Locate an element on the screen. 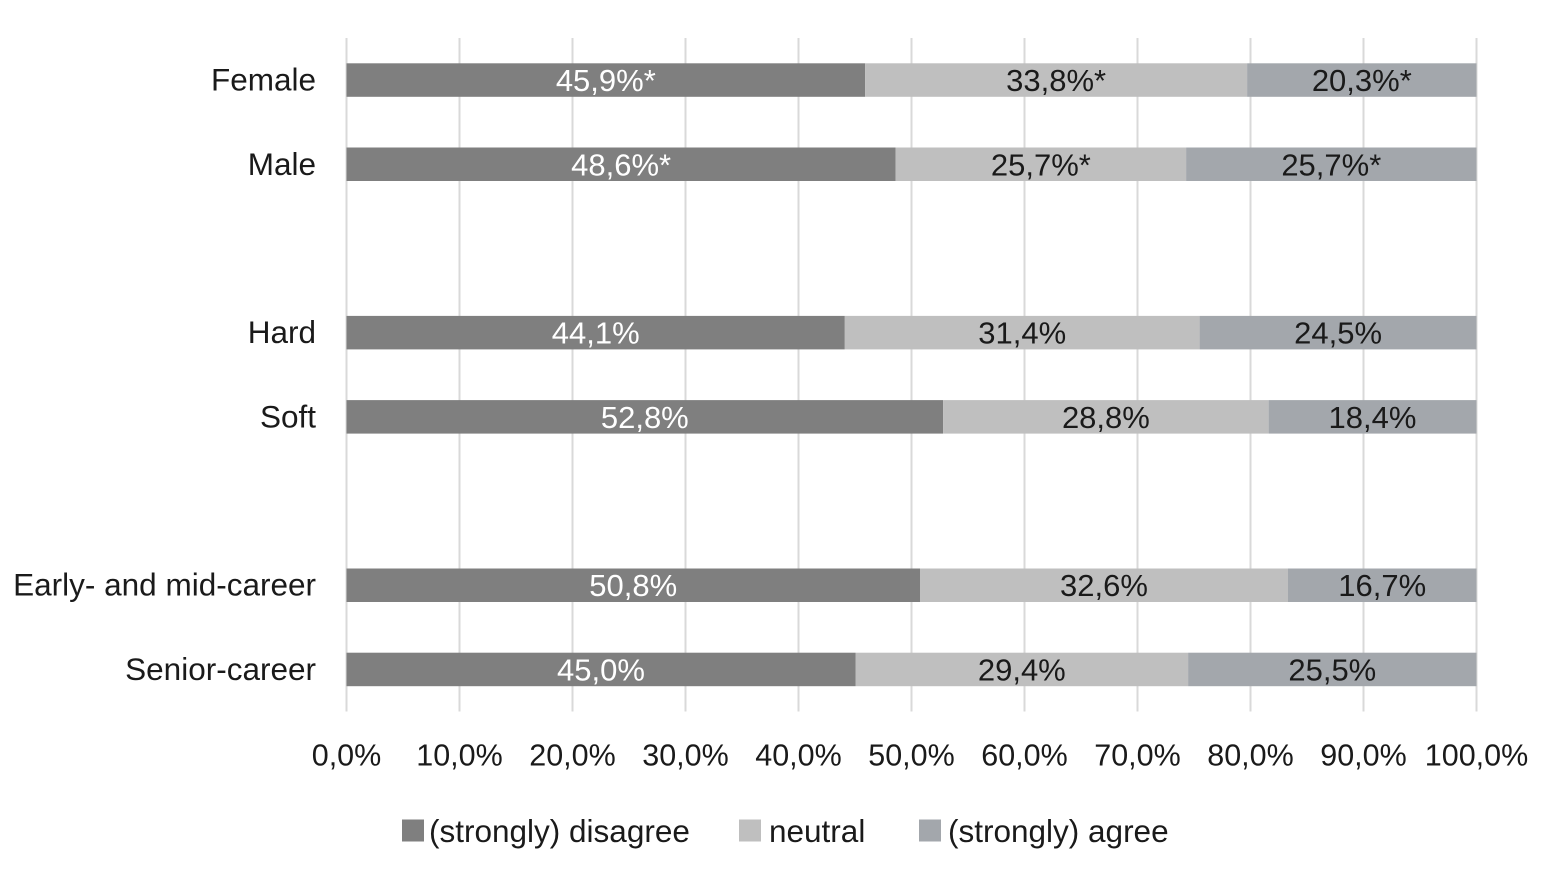  svg-text: (strongly) disagree is located at coordinates (559, 831).